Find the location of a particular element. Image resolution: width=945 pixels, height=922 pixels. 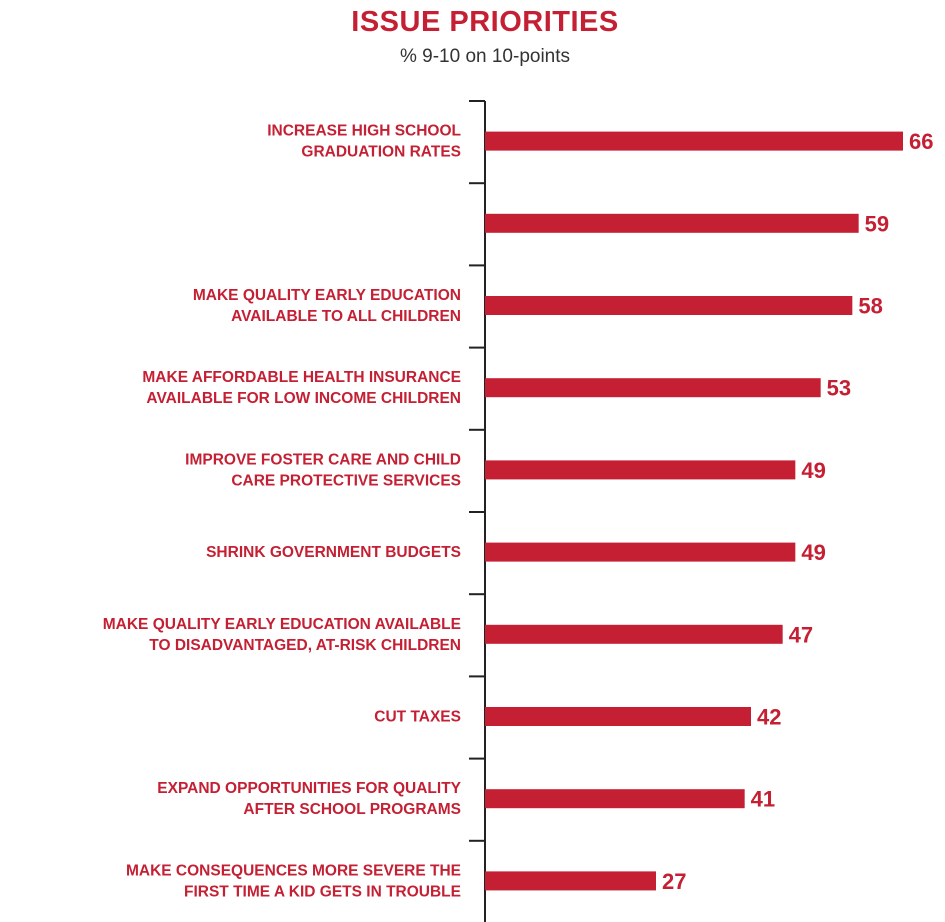

data-label: 42 is located at coordinates (769, 717).